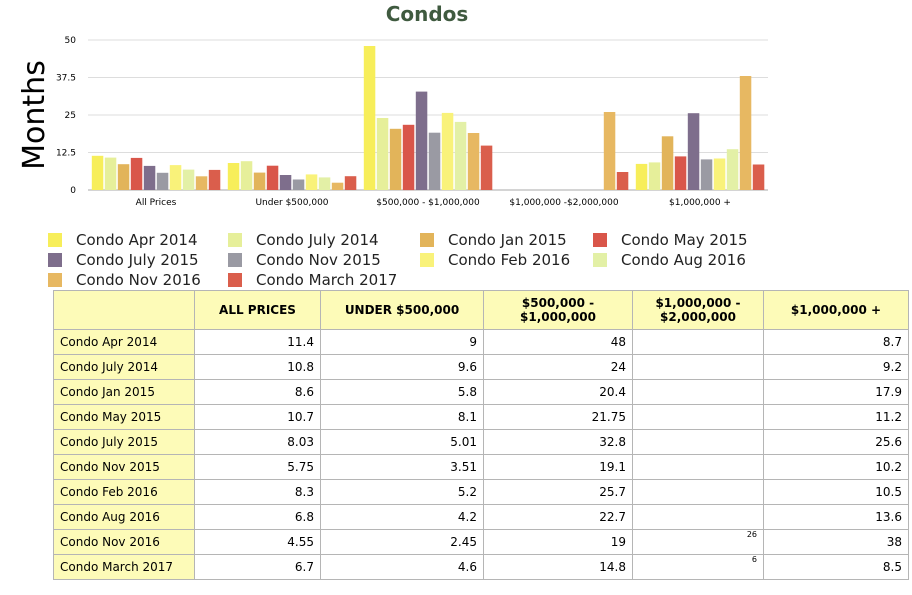 This screenshot has width=912, height=595. I want to click on table-cell: 8.5, so click(836, 567).